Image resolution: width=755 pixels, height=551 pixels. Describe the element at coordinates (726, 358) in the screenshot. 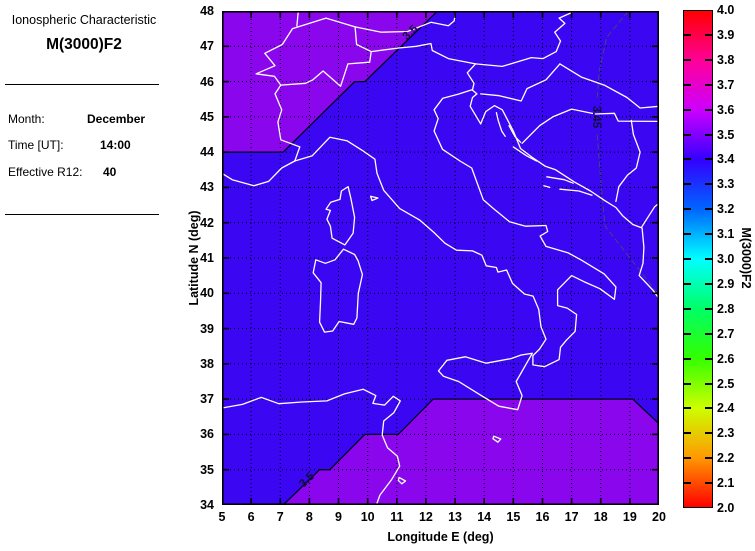

I see `colorbar-tick-label: 2.6` at that location.